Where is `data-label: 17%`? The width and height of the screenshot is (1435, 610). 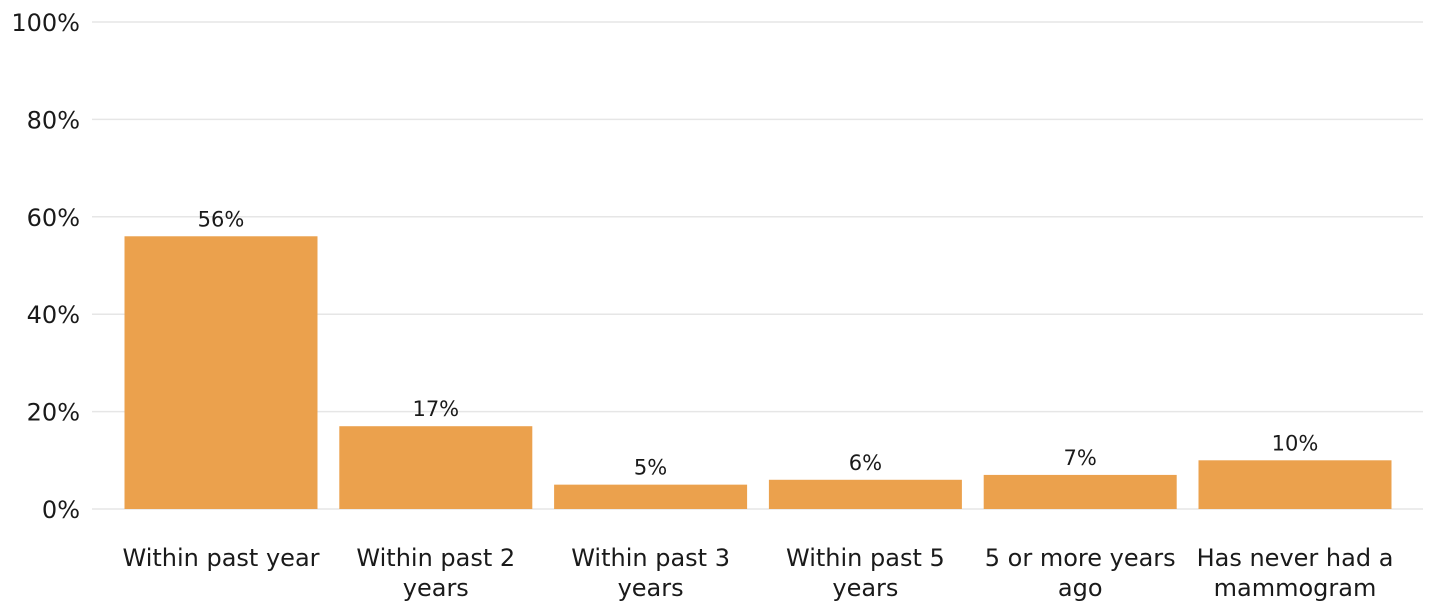
data-label: 17% is located at coordinates (435, 409).